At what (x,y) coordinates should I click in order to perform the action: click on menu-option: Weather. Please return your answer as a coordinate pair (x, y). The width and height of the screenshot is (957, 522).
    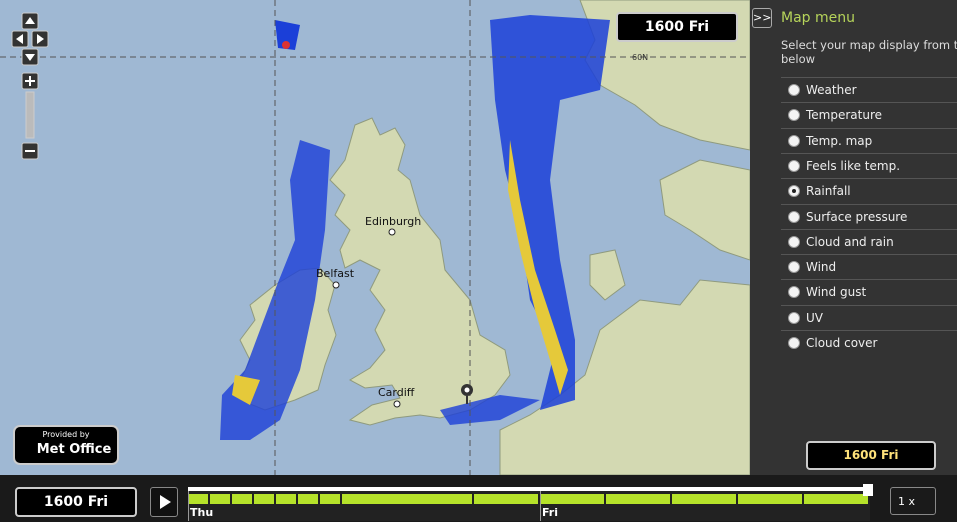
    Looking at the image, I should click on (869, 90).